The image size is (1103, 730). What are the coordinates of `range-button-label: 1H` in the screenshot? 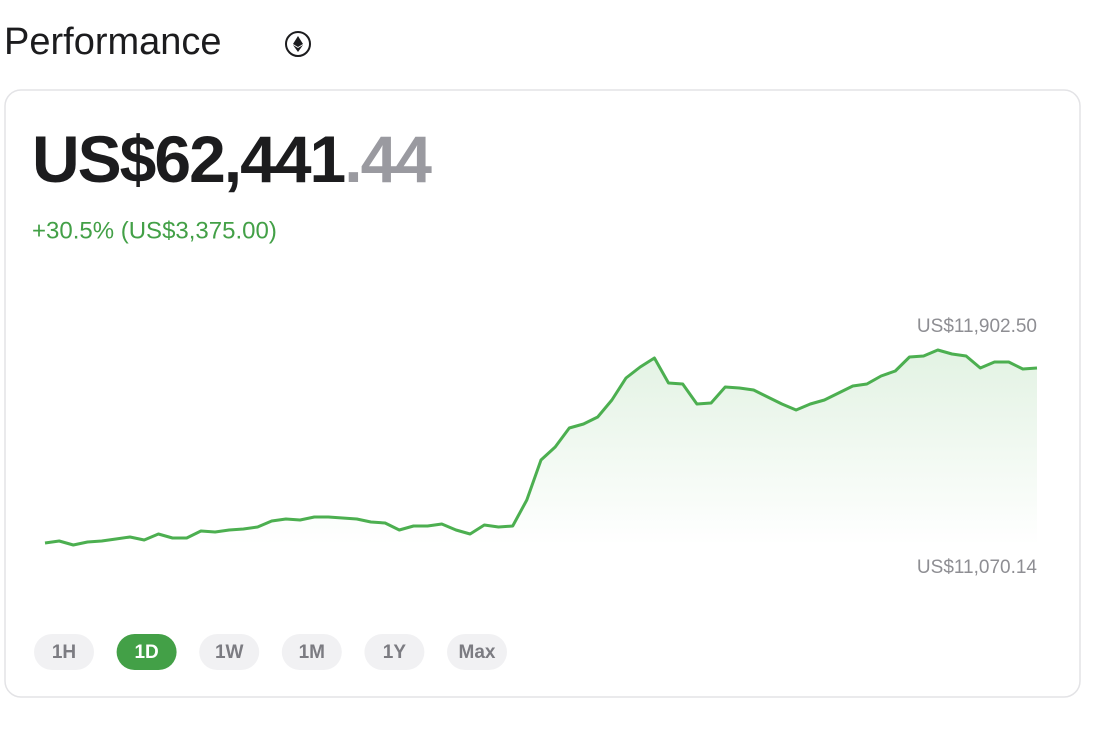 It's located at (64, 652).